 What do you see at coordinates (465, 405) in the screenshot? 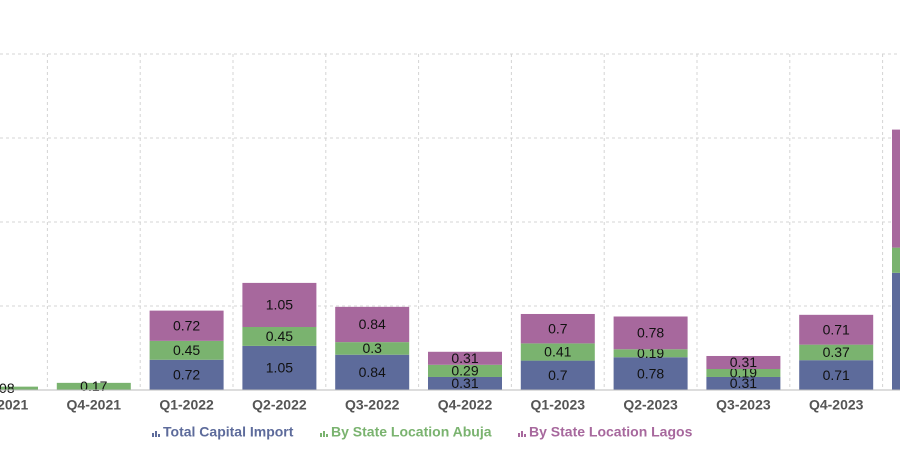
I see `x-tick-label: Q4-2022` at bounding box center [465, 405].